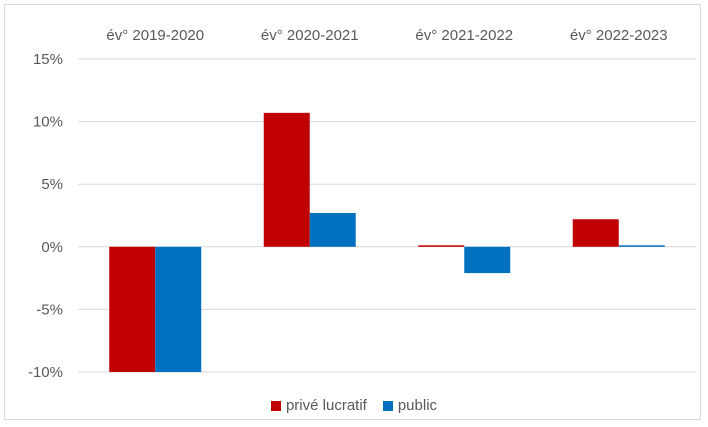 The image size is (708, 427). I want to click on legend-label-series-1: privé lucratif, so click(326, 405).